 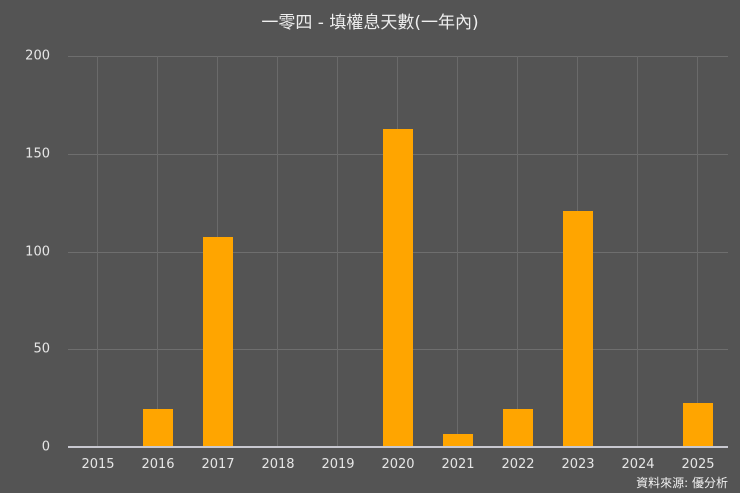 What do you see at coordinates (278, 464) in the screenshot?
I see `x-tick-label: 2018` at bounding box center [278, 464].